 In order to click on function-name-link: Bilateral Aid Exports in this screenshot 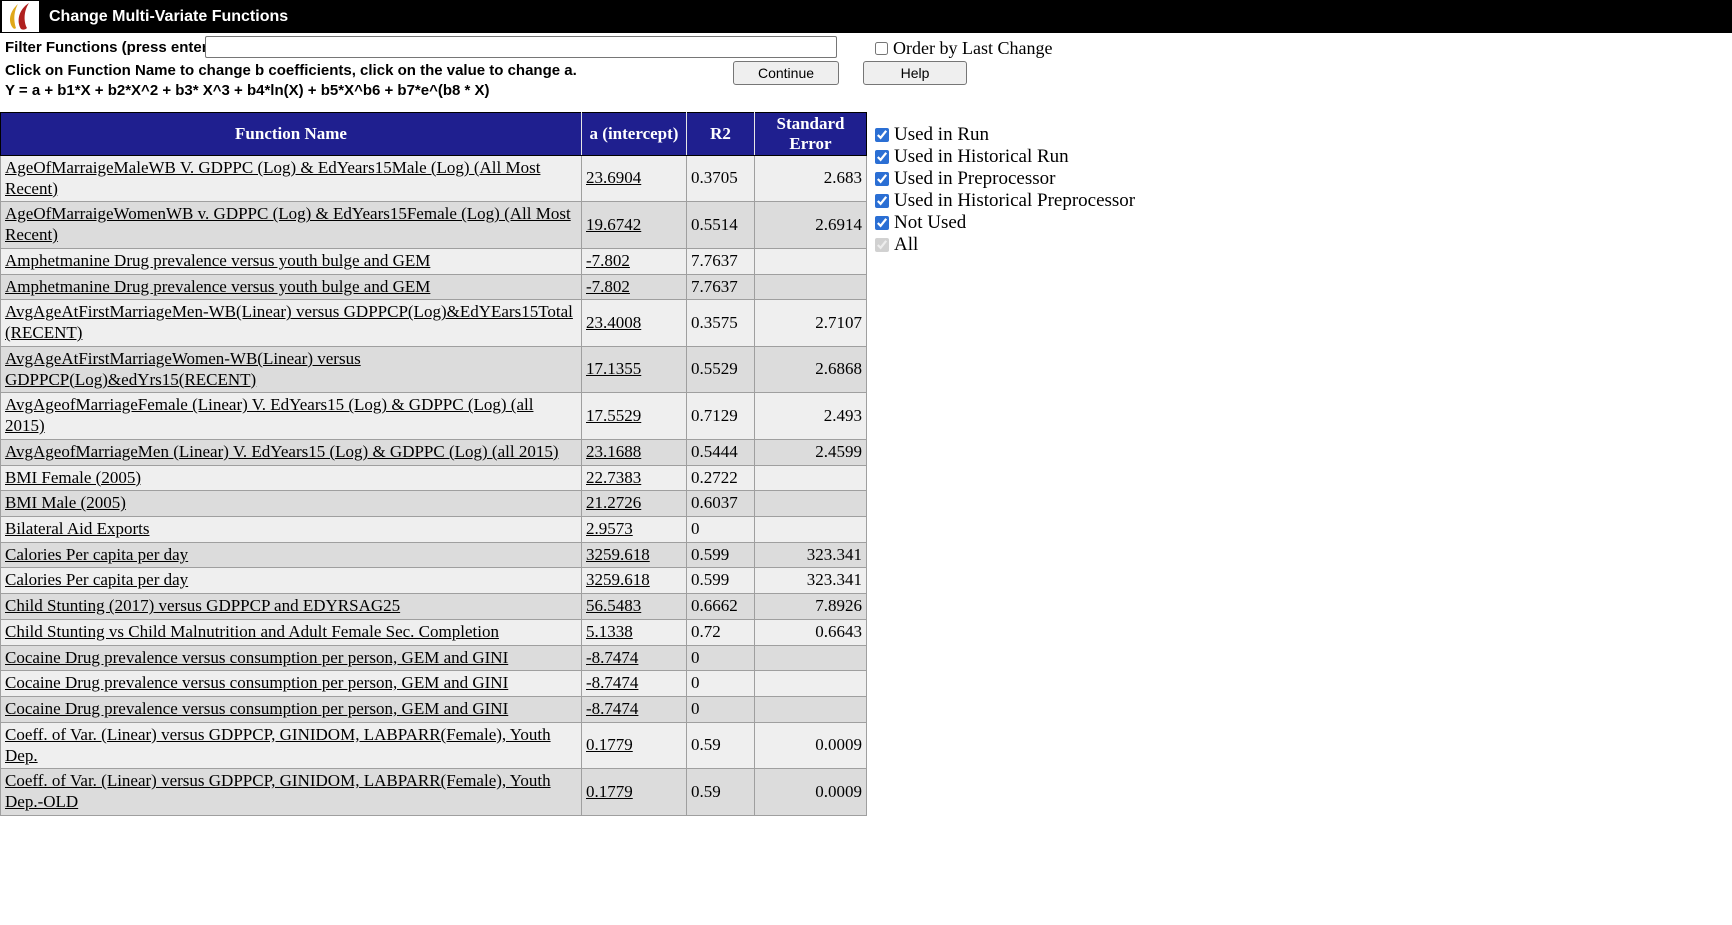, I will do `click(77, 529)`.